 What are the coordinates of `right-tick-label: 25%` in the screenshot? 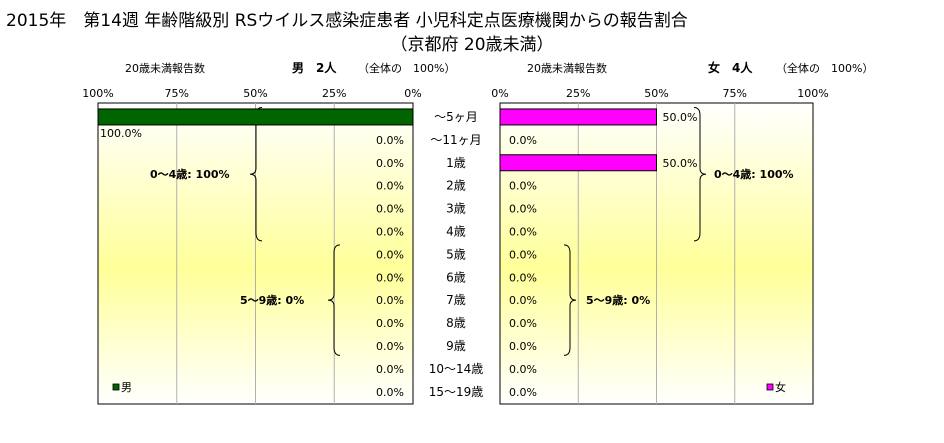 It's located at (578, 93).